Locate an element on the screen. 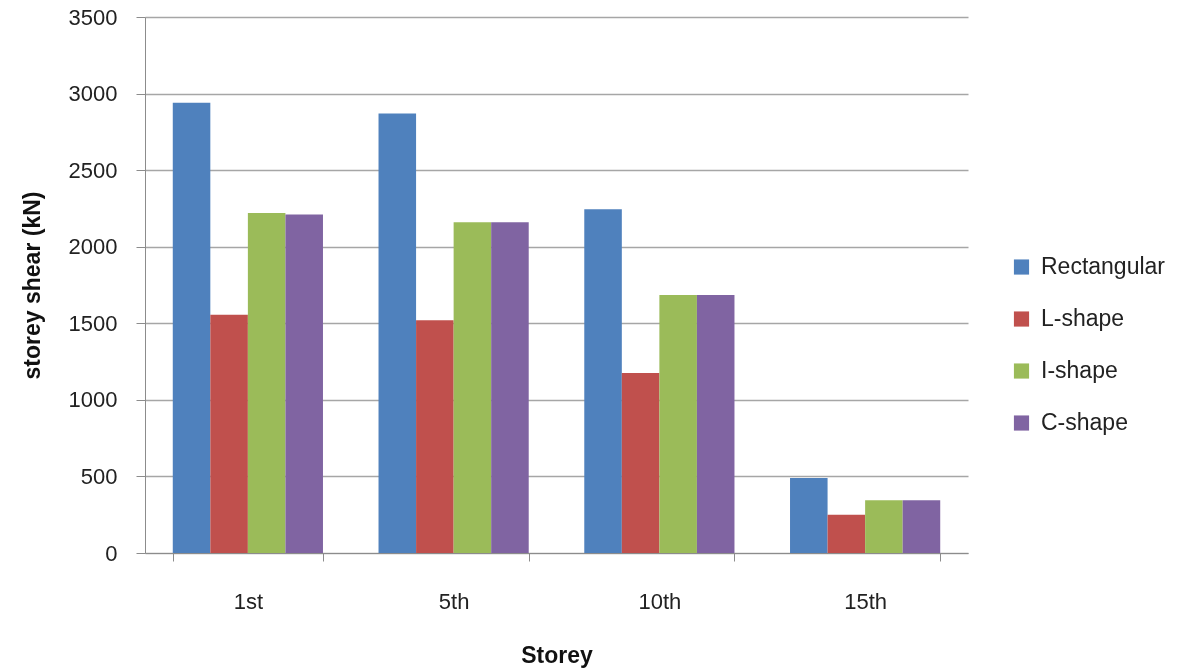 The width and height of the screenshot is (1185, 672). y-tick-label: 2000 is located at coordinates (93, 247).